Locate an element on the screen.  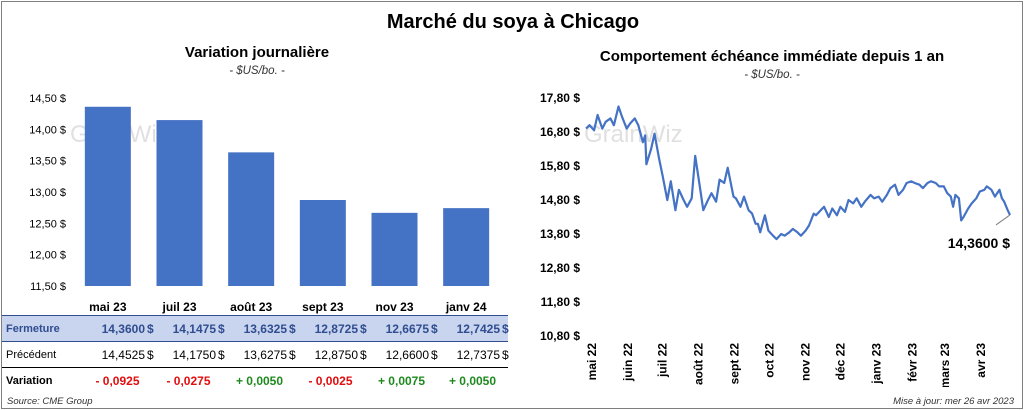
y-tick-label: 11,80 $ is located at coordinates (561, 302).